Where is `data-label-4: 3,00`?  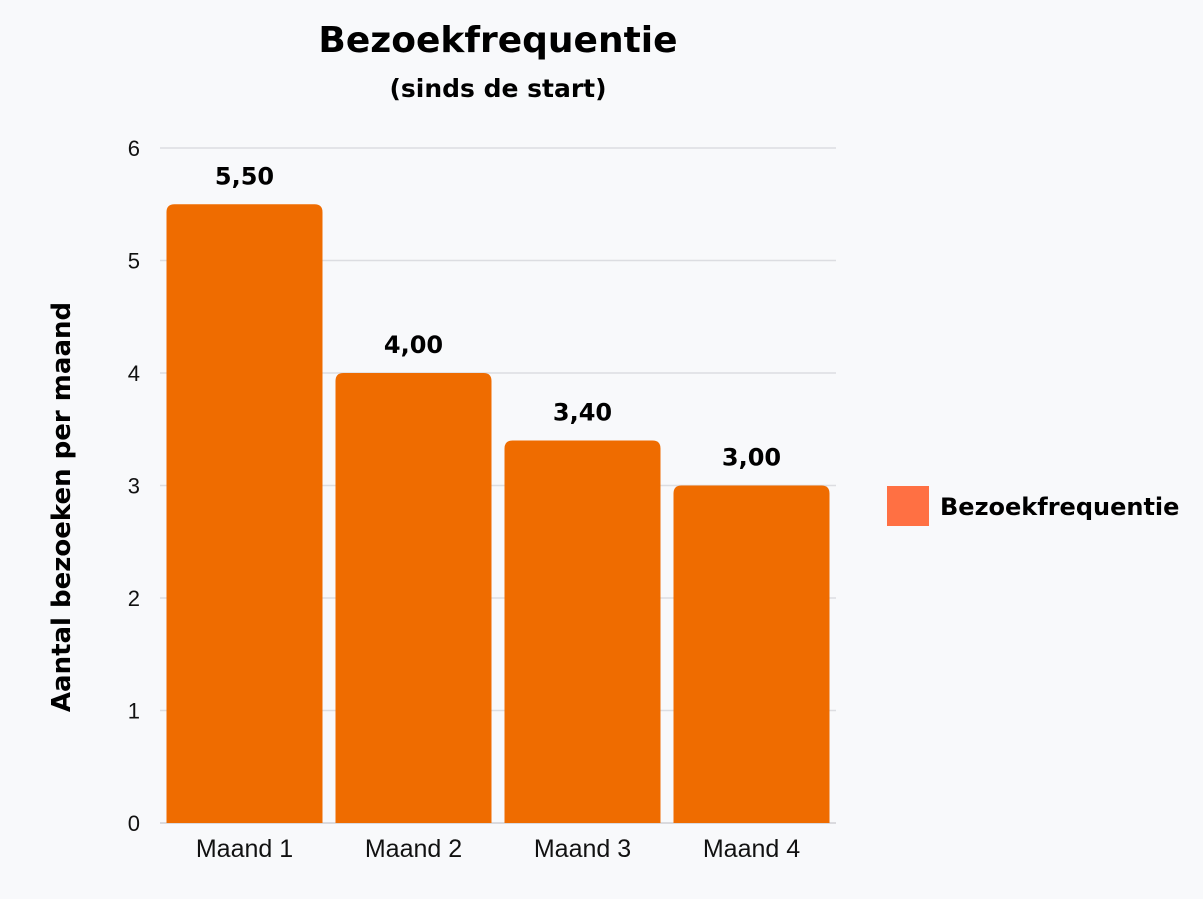 data-label-4: 3,00 is located at coordinates (751, 458).